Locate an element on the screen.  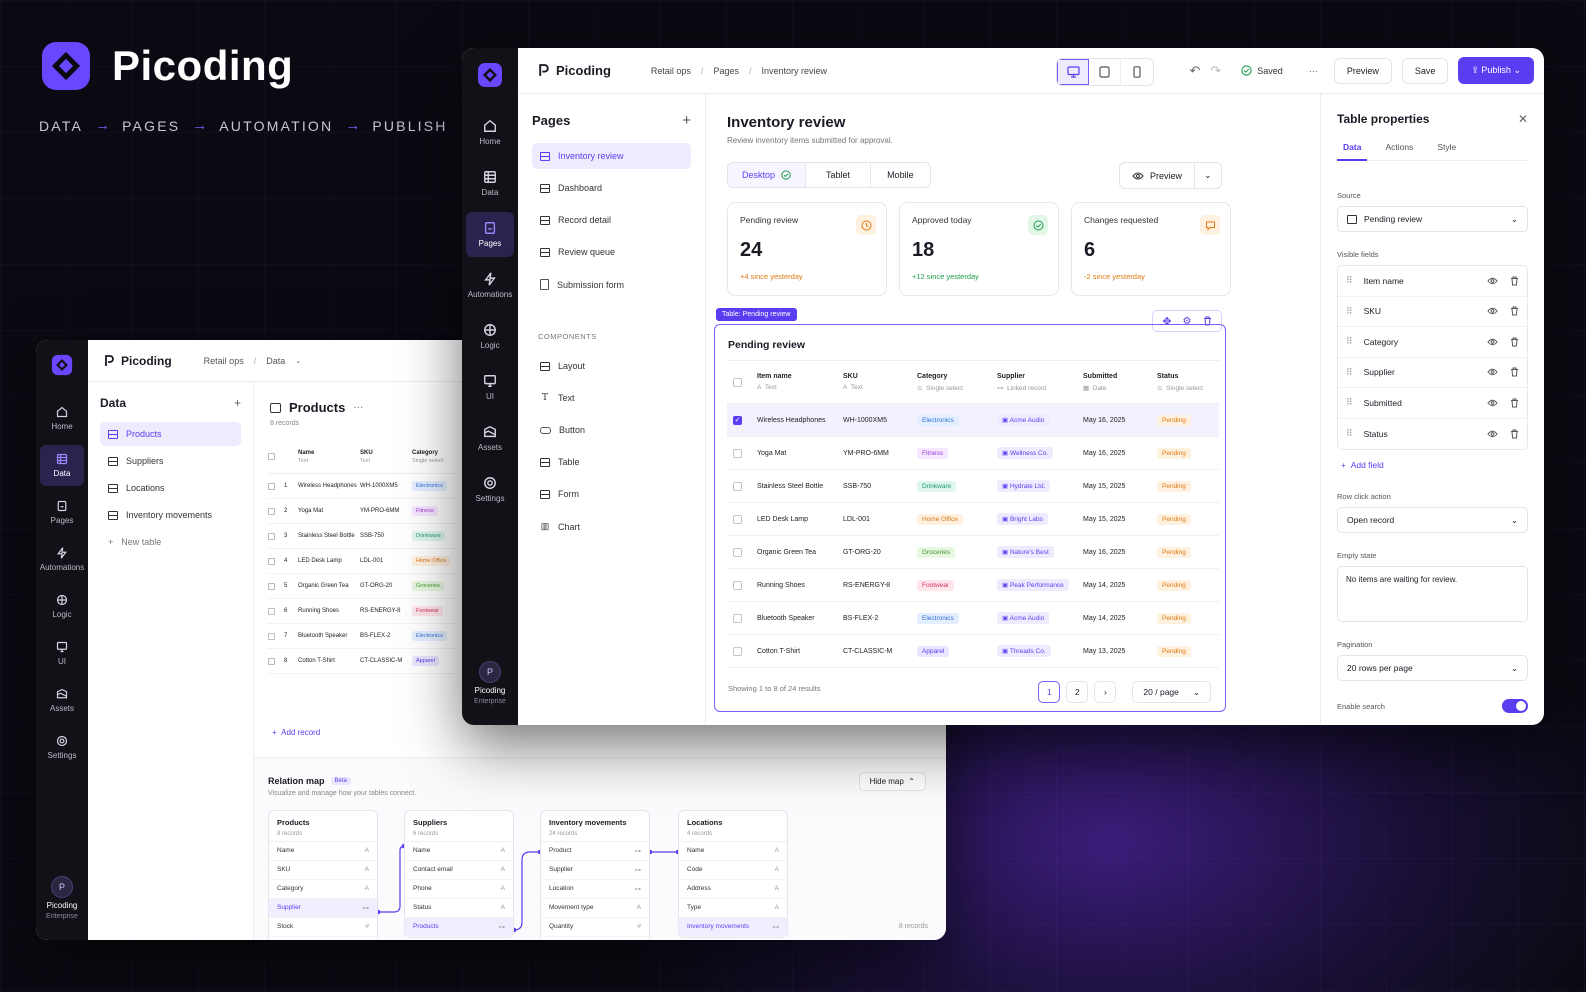
sidebar-item-review-queue: Review queue is located at coordinates (611, 252).